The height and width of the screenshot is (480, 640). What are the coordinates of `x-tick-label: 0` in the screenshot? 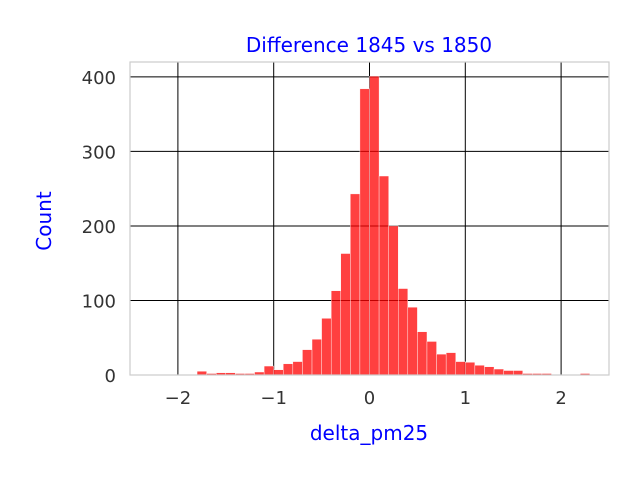 It's located at (369, 398).